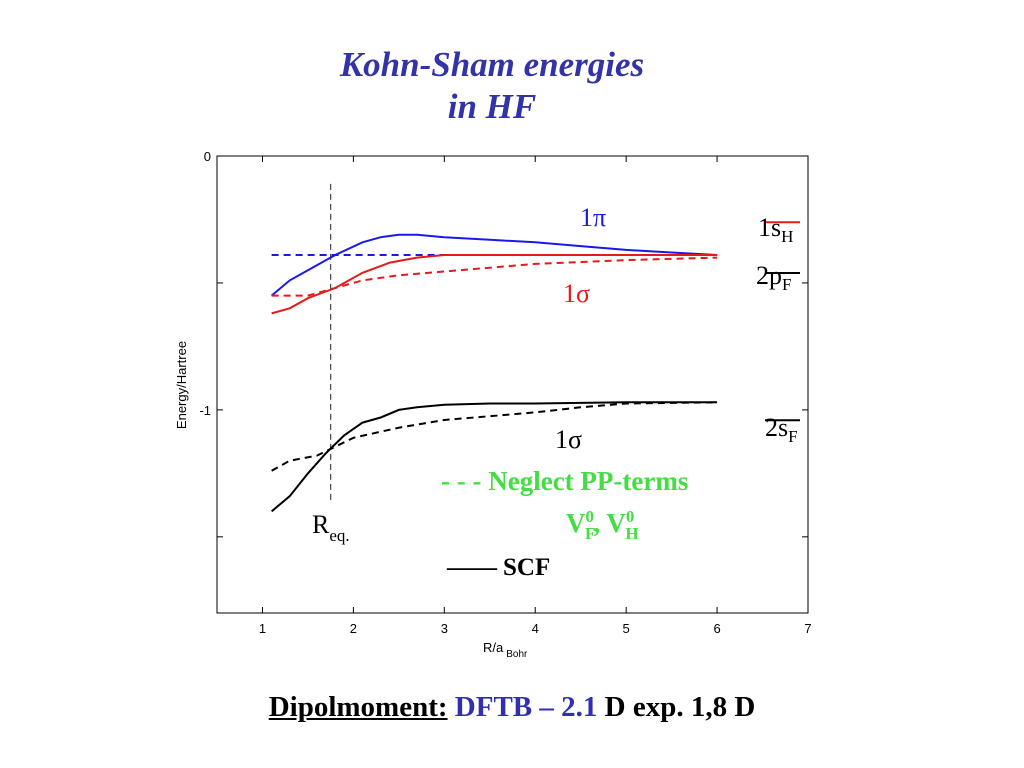 The image size is (1024, 768). What do you see at coordinates (472, 567) in the screenshot?
I see `scf-line: ——` at bounding box center [472, 567].